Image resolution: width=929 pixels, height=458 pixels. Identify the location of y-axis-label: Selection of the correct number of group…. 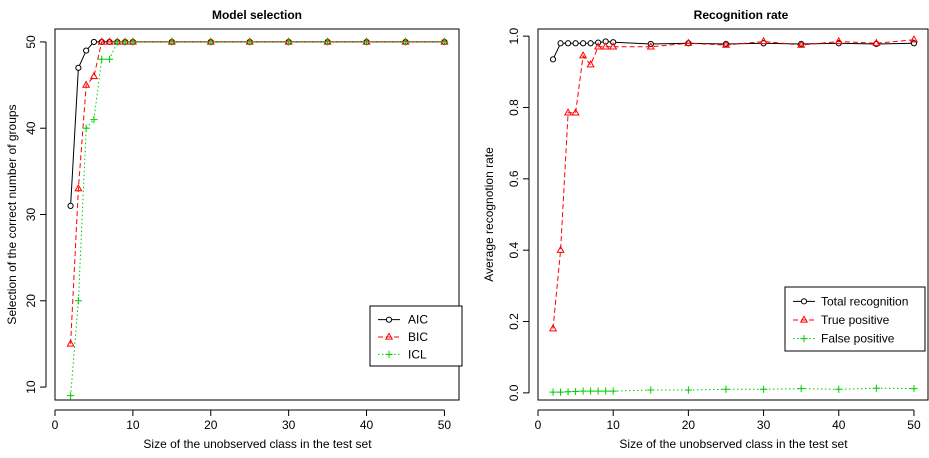
(12, 214).